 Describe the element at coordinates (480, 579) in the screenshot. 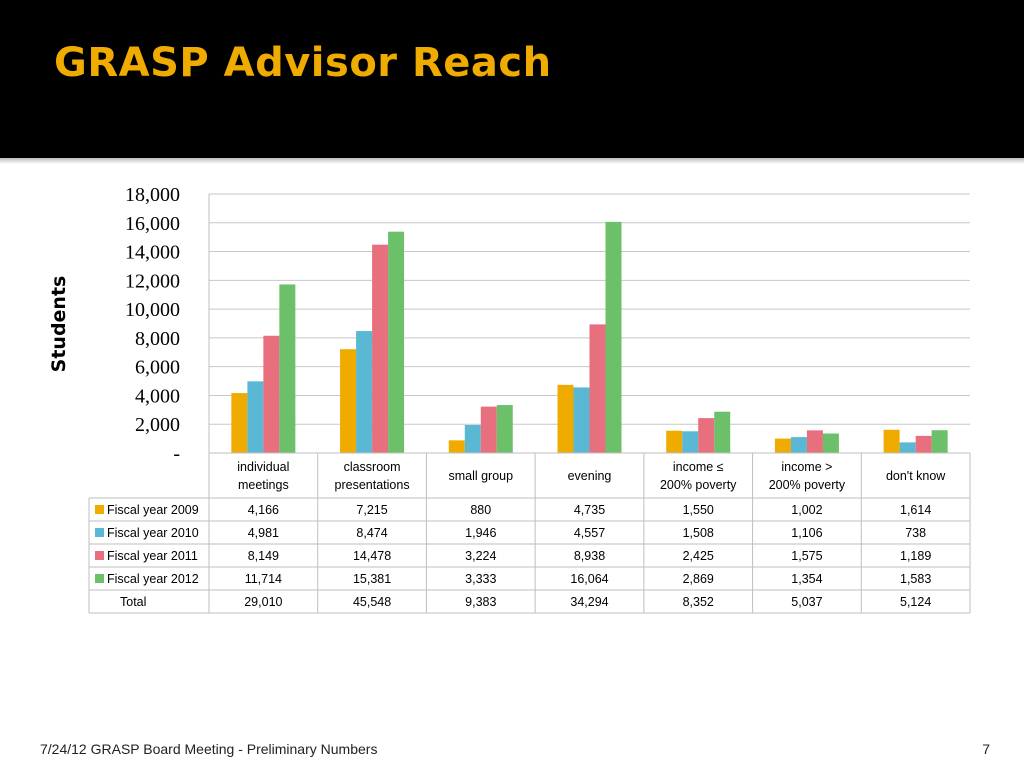

I see `table-cell: 3,333` at that location.